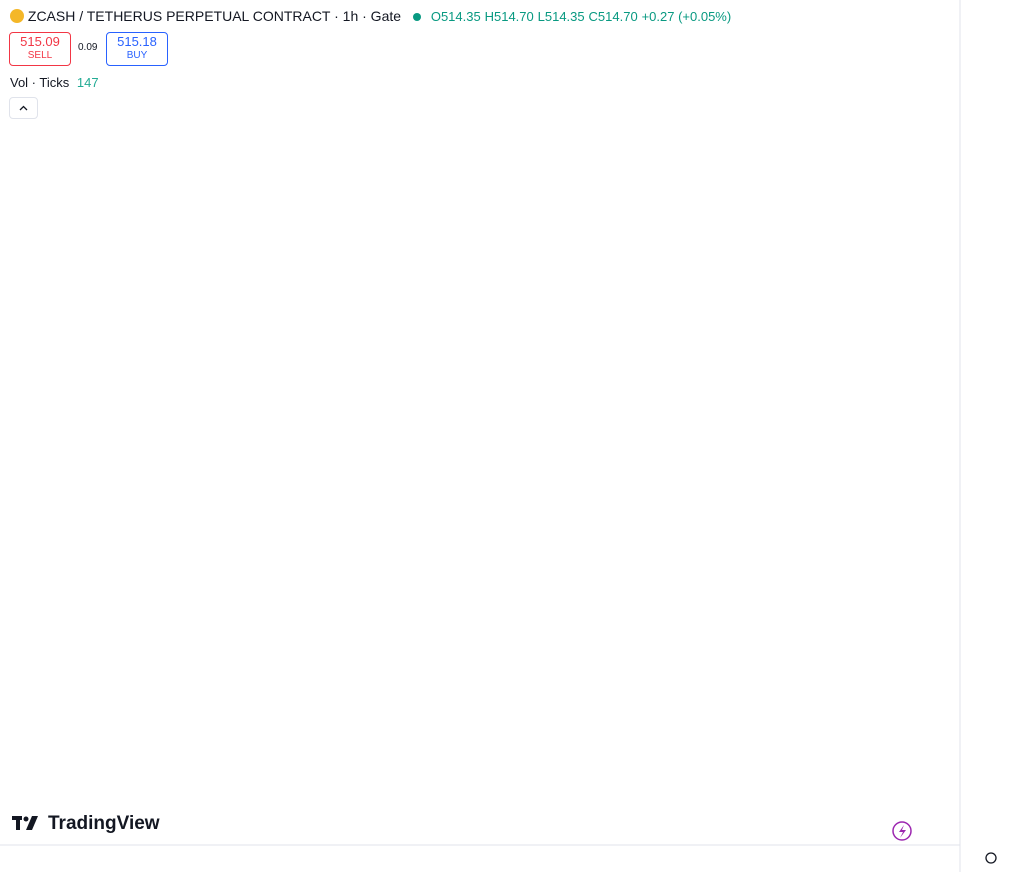  I want to click on spread: 0.09, so click(88, 47).